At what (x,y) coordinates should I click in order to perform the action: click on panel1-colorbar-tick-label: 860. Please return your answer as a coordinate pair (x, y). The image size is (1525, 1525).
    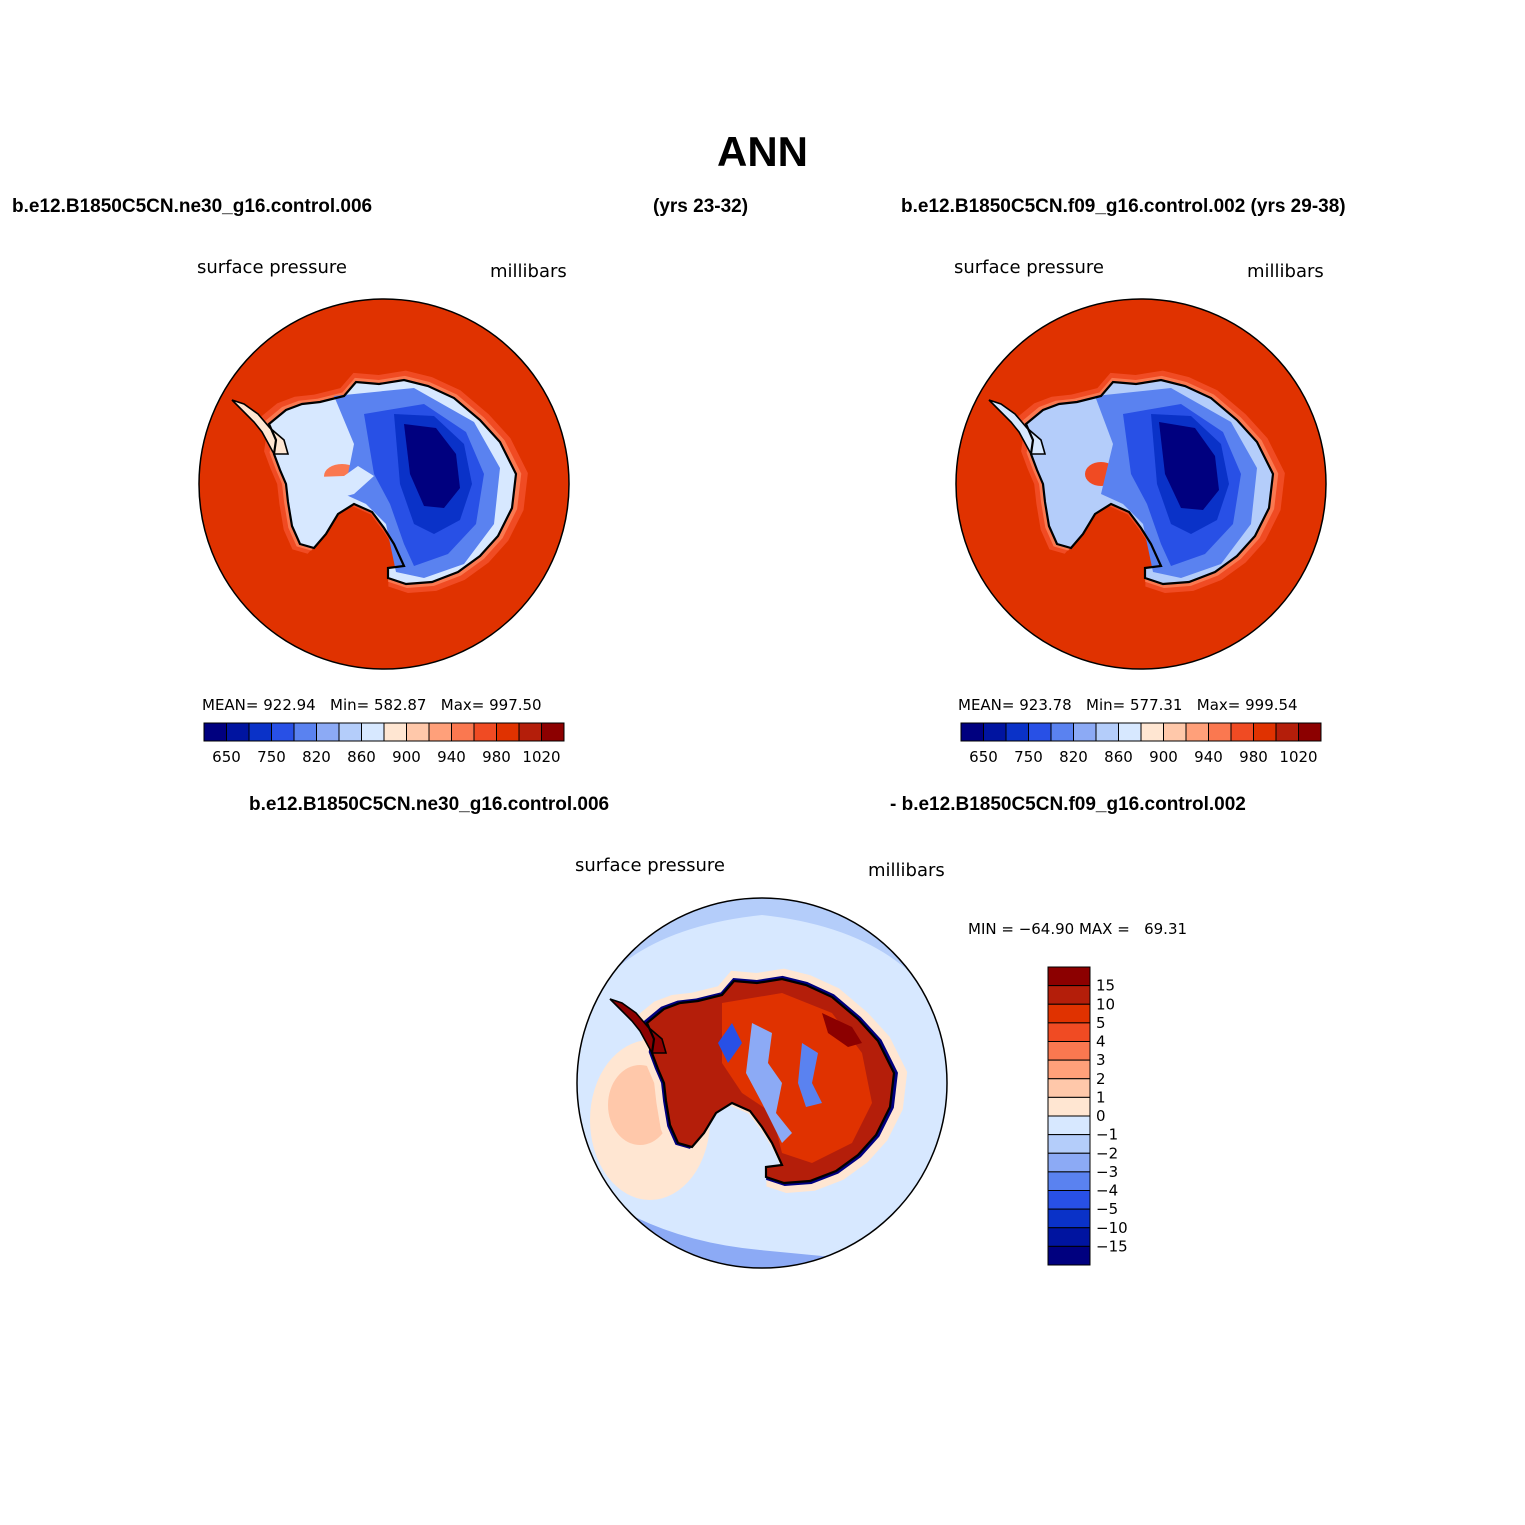
    Looking at the image, I should click on (361, 757).